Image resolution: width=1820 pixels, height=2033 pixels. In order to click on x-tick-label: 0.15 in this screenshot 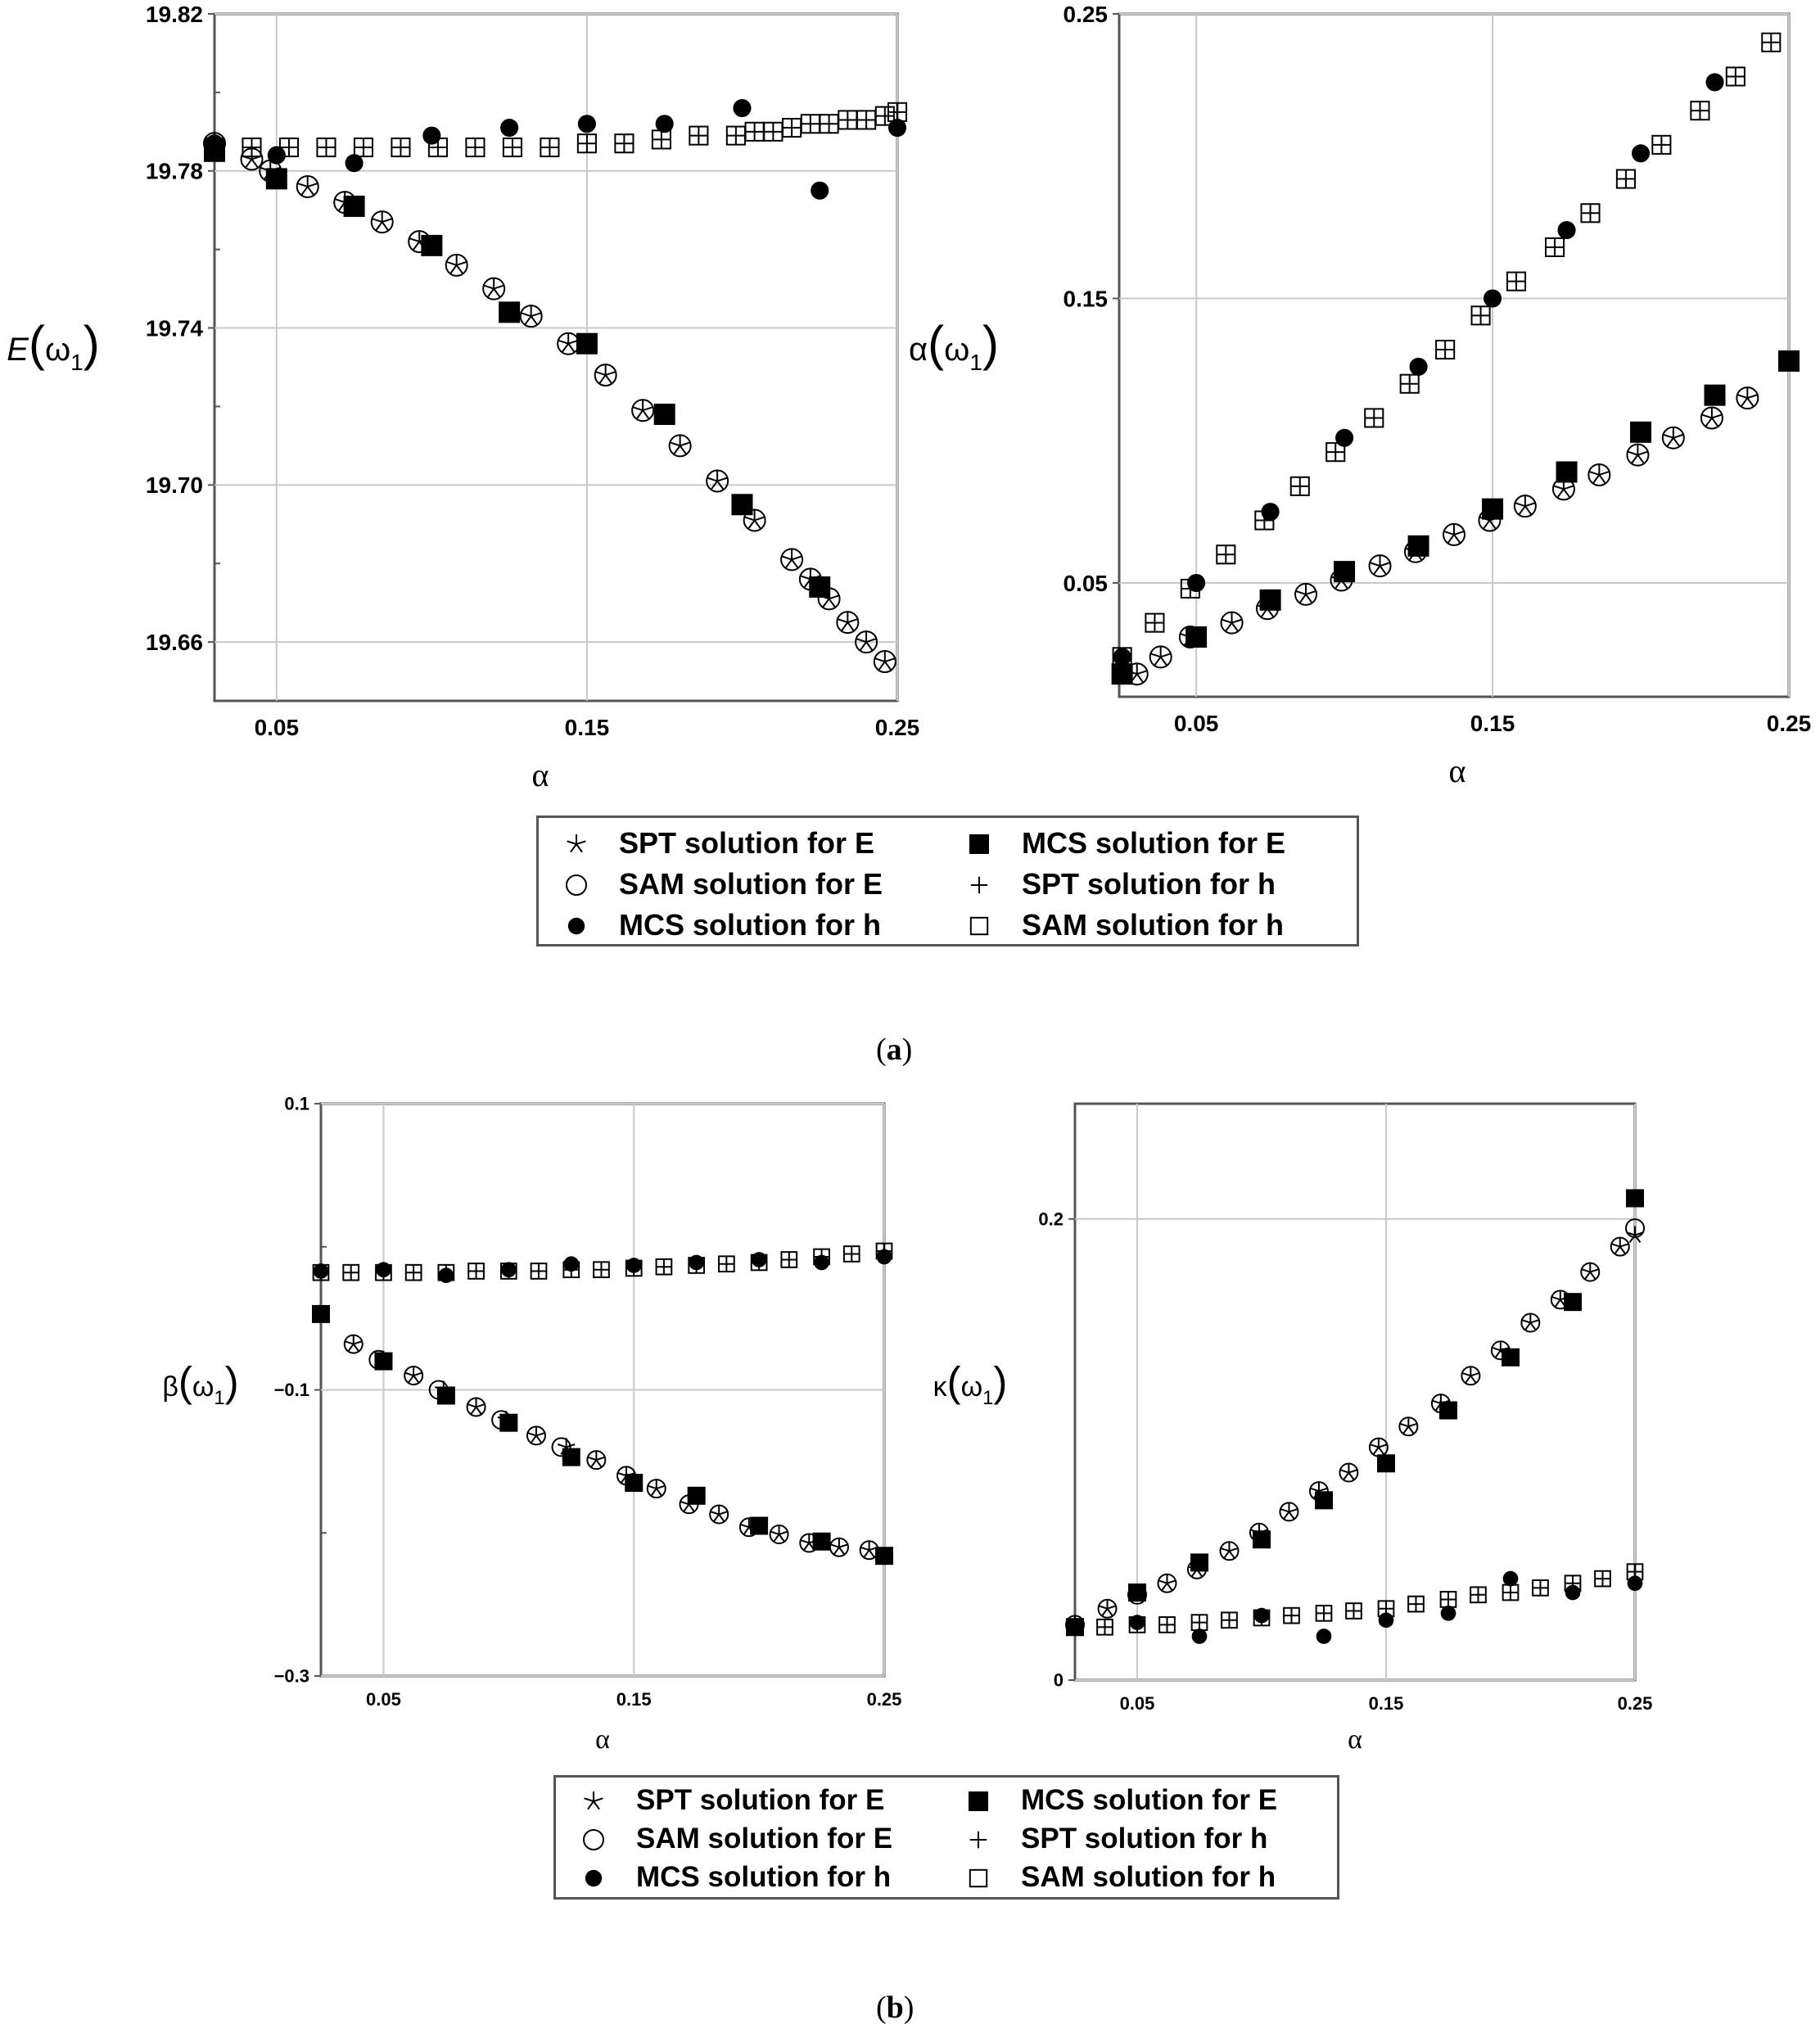, I will do `click(587, 727)`.